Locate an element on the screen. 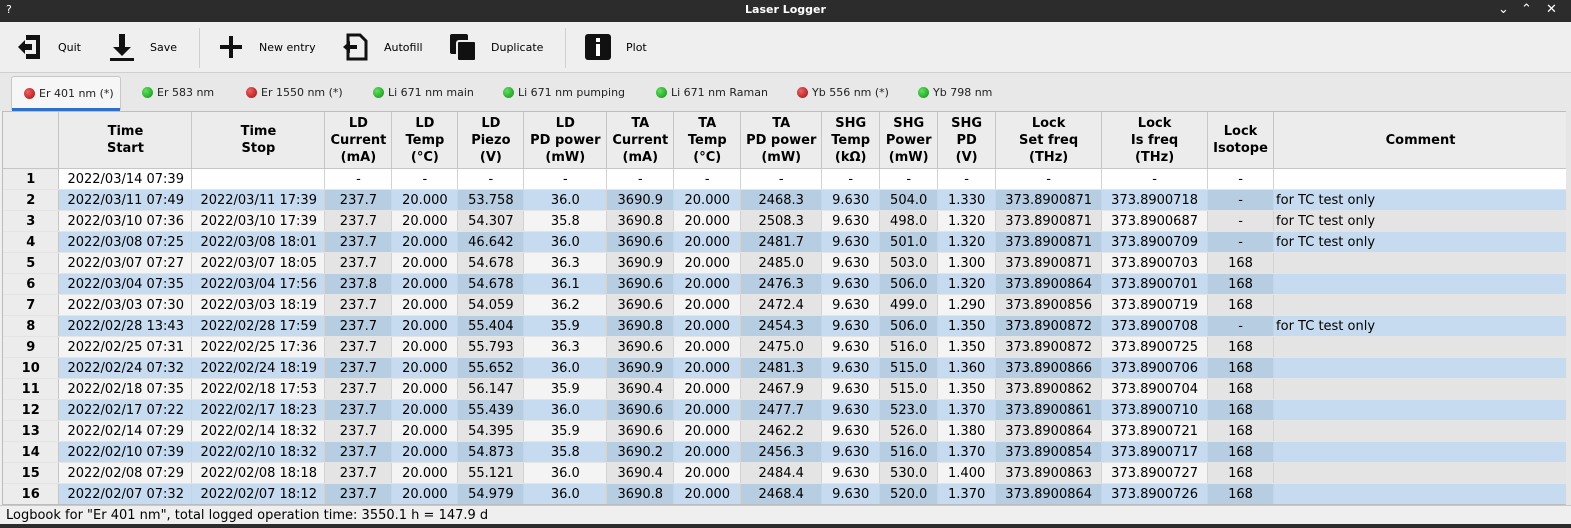 This screenshot has width=1571, height=528. table-cell: 2022/03/04 07:35 is located at coordinates (125, 284).